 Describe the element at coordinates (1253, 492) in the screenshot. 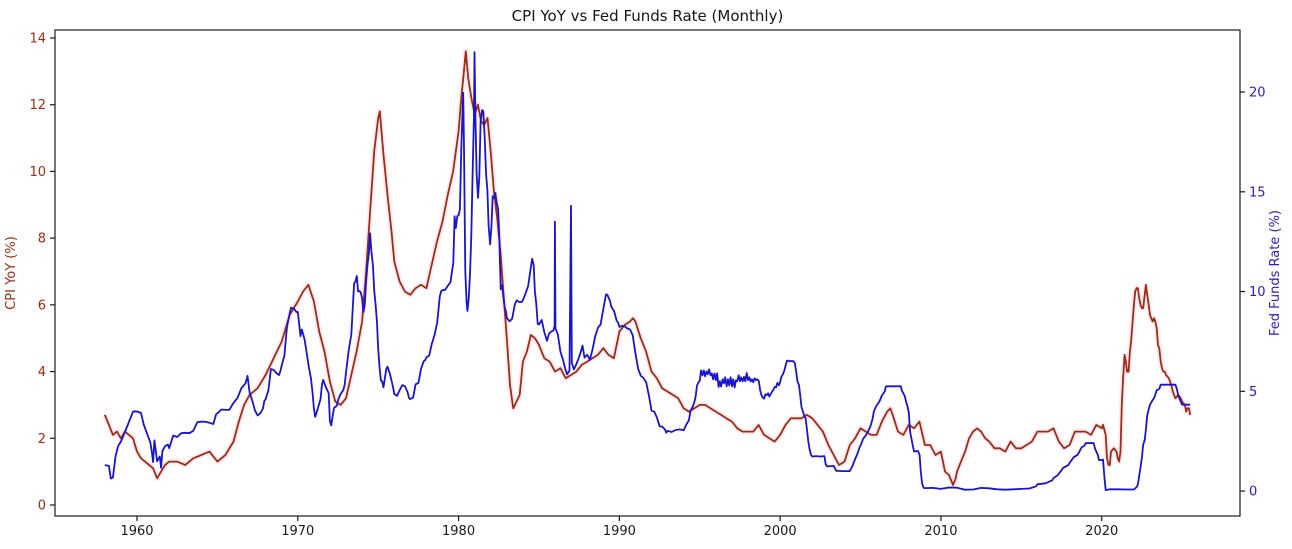

I see `right-tick-label: 0` at that location.